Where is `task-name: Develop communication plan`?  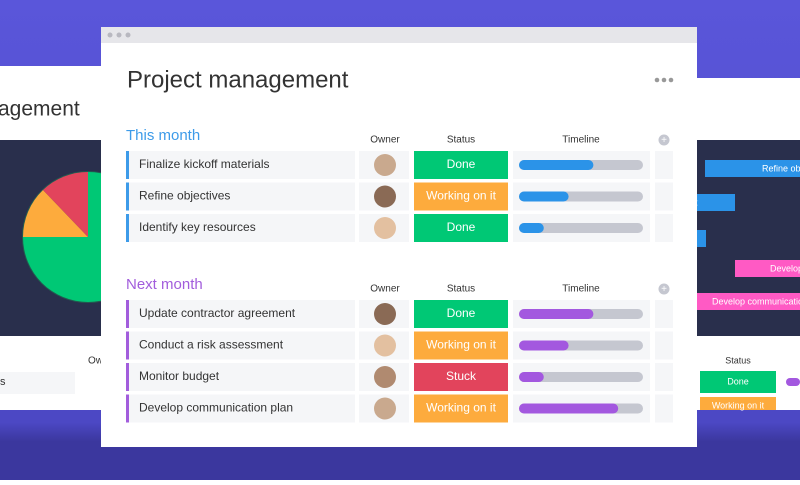
task-name: Develop communication plan is located at coordinates (216, 408).